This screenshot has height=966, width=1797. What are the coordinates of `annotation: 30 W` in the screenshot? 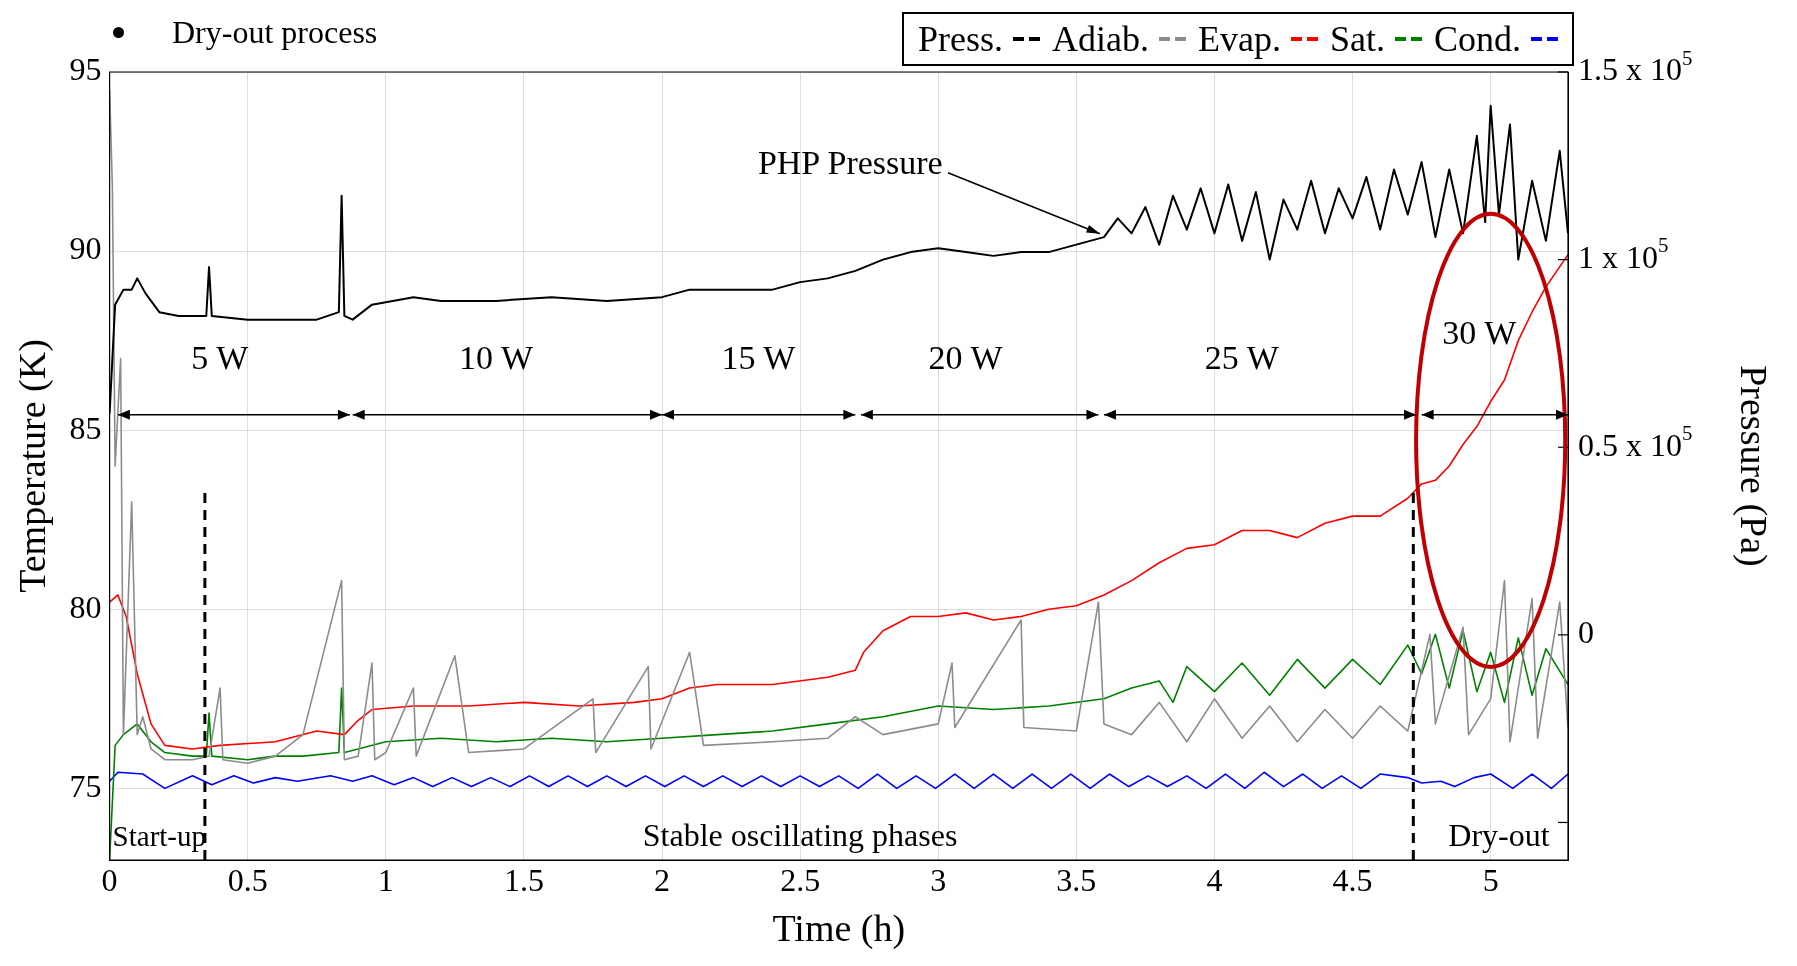 It's located at (1480, 332).